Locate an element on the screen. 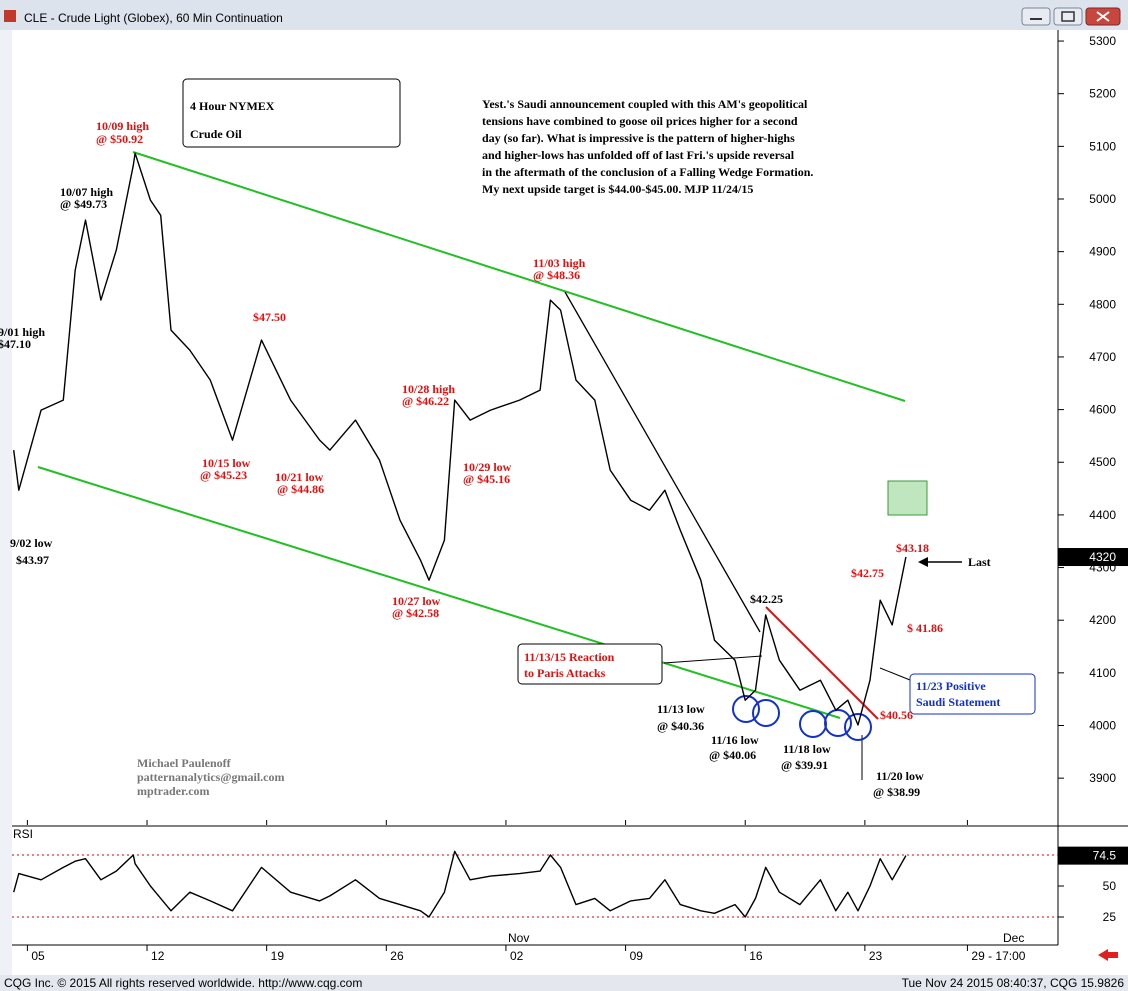 The width and height of the screenshot is (1128, 991). target-box is located at coordinates (907, 498).